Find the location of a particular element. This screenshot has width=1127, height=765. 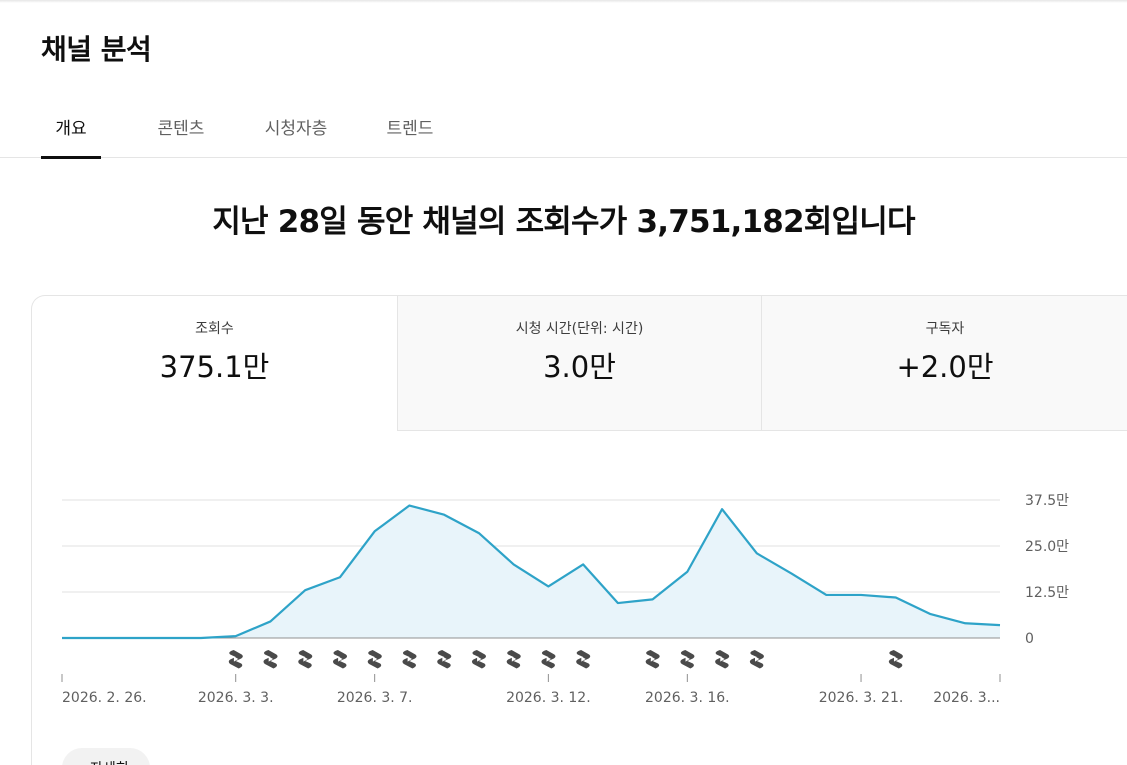

see-more-label: 자세히 is located at coordinates (106, 756).